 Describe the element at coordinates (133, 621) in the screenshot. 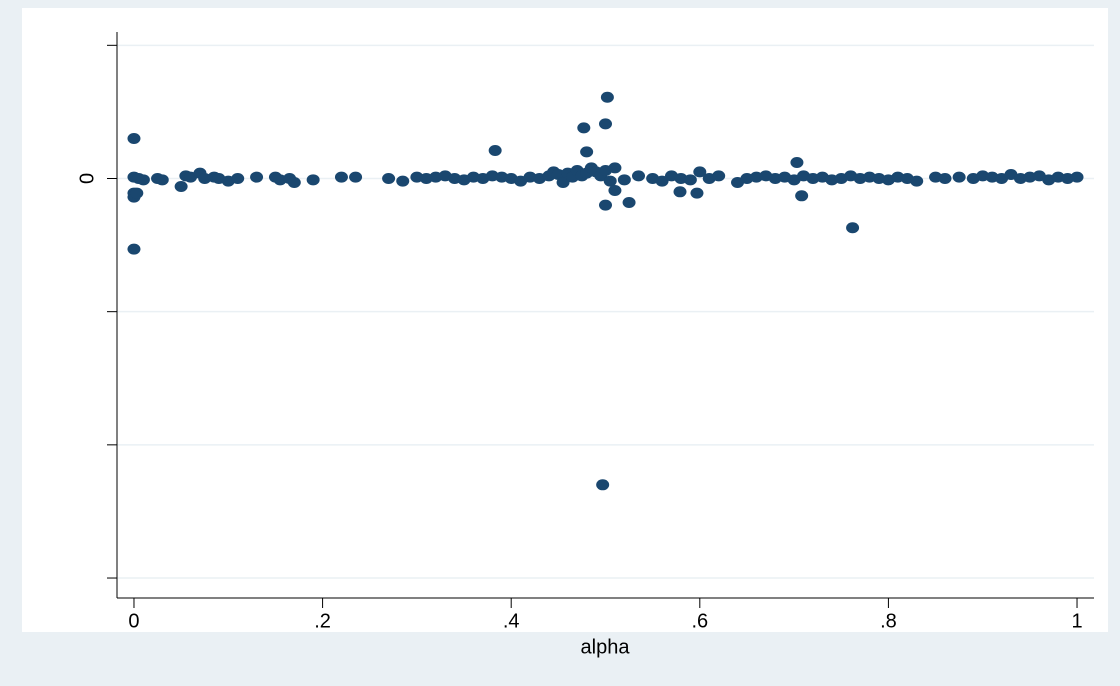

I see `x-tick-label: 0` at that location.